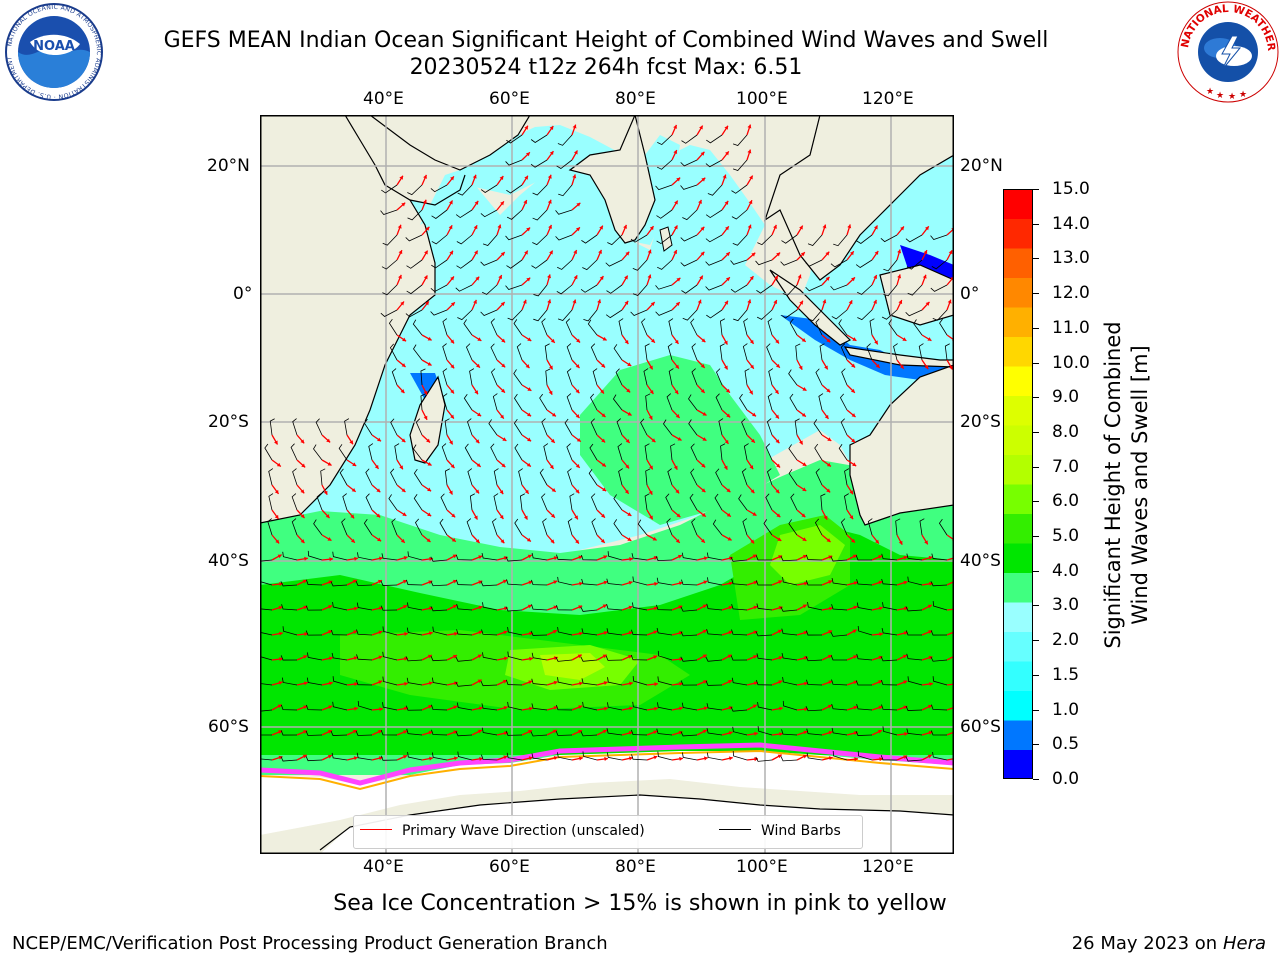  Describe the element at coordinates (405, 160) in the screenshot. I see `coastline` at that location.